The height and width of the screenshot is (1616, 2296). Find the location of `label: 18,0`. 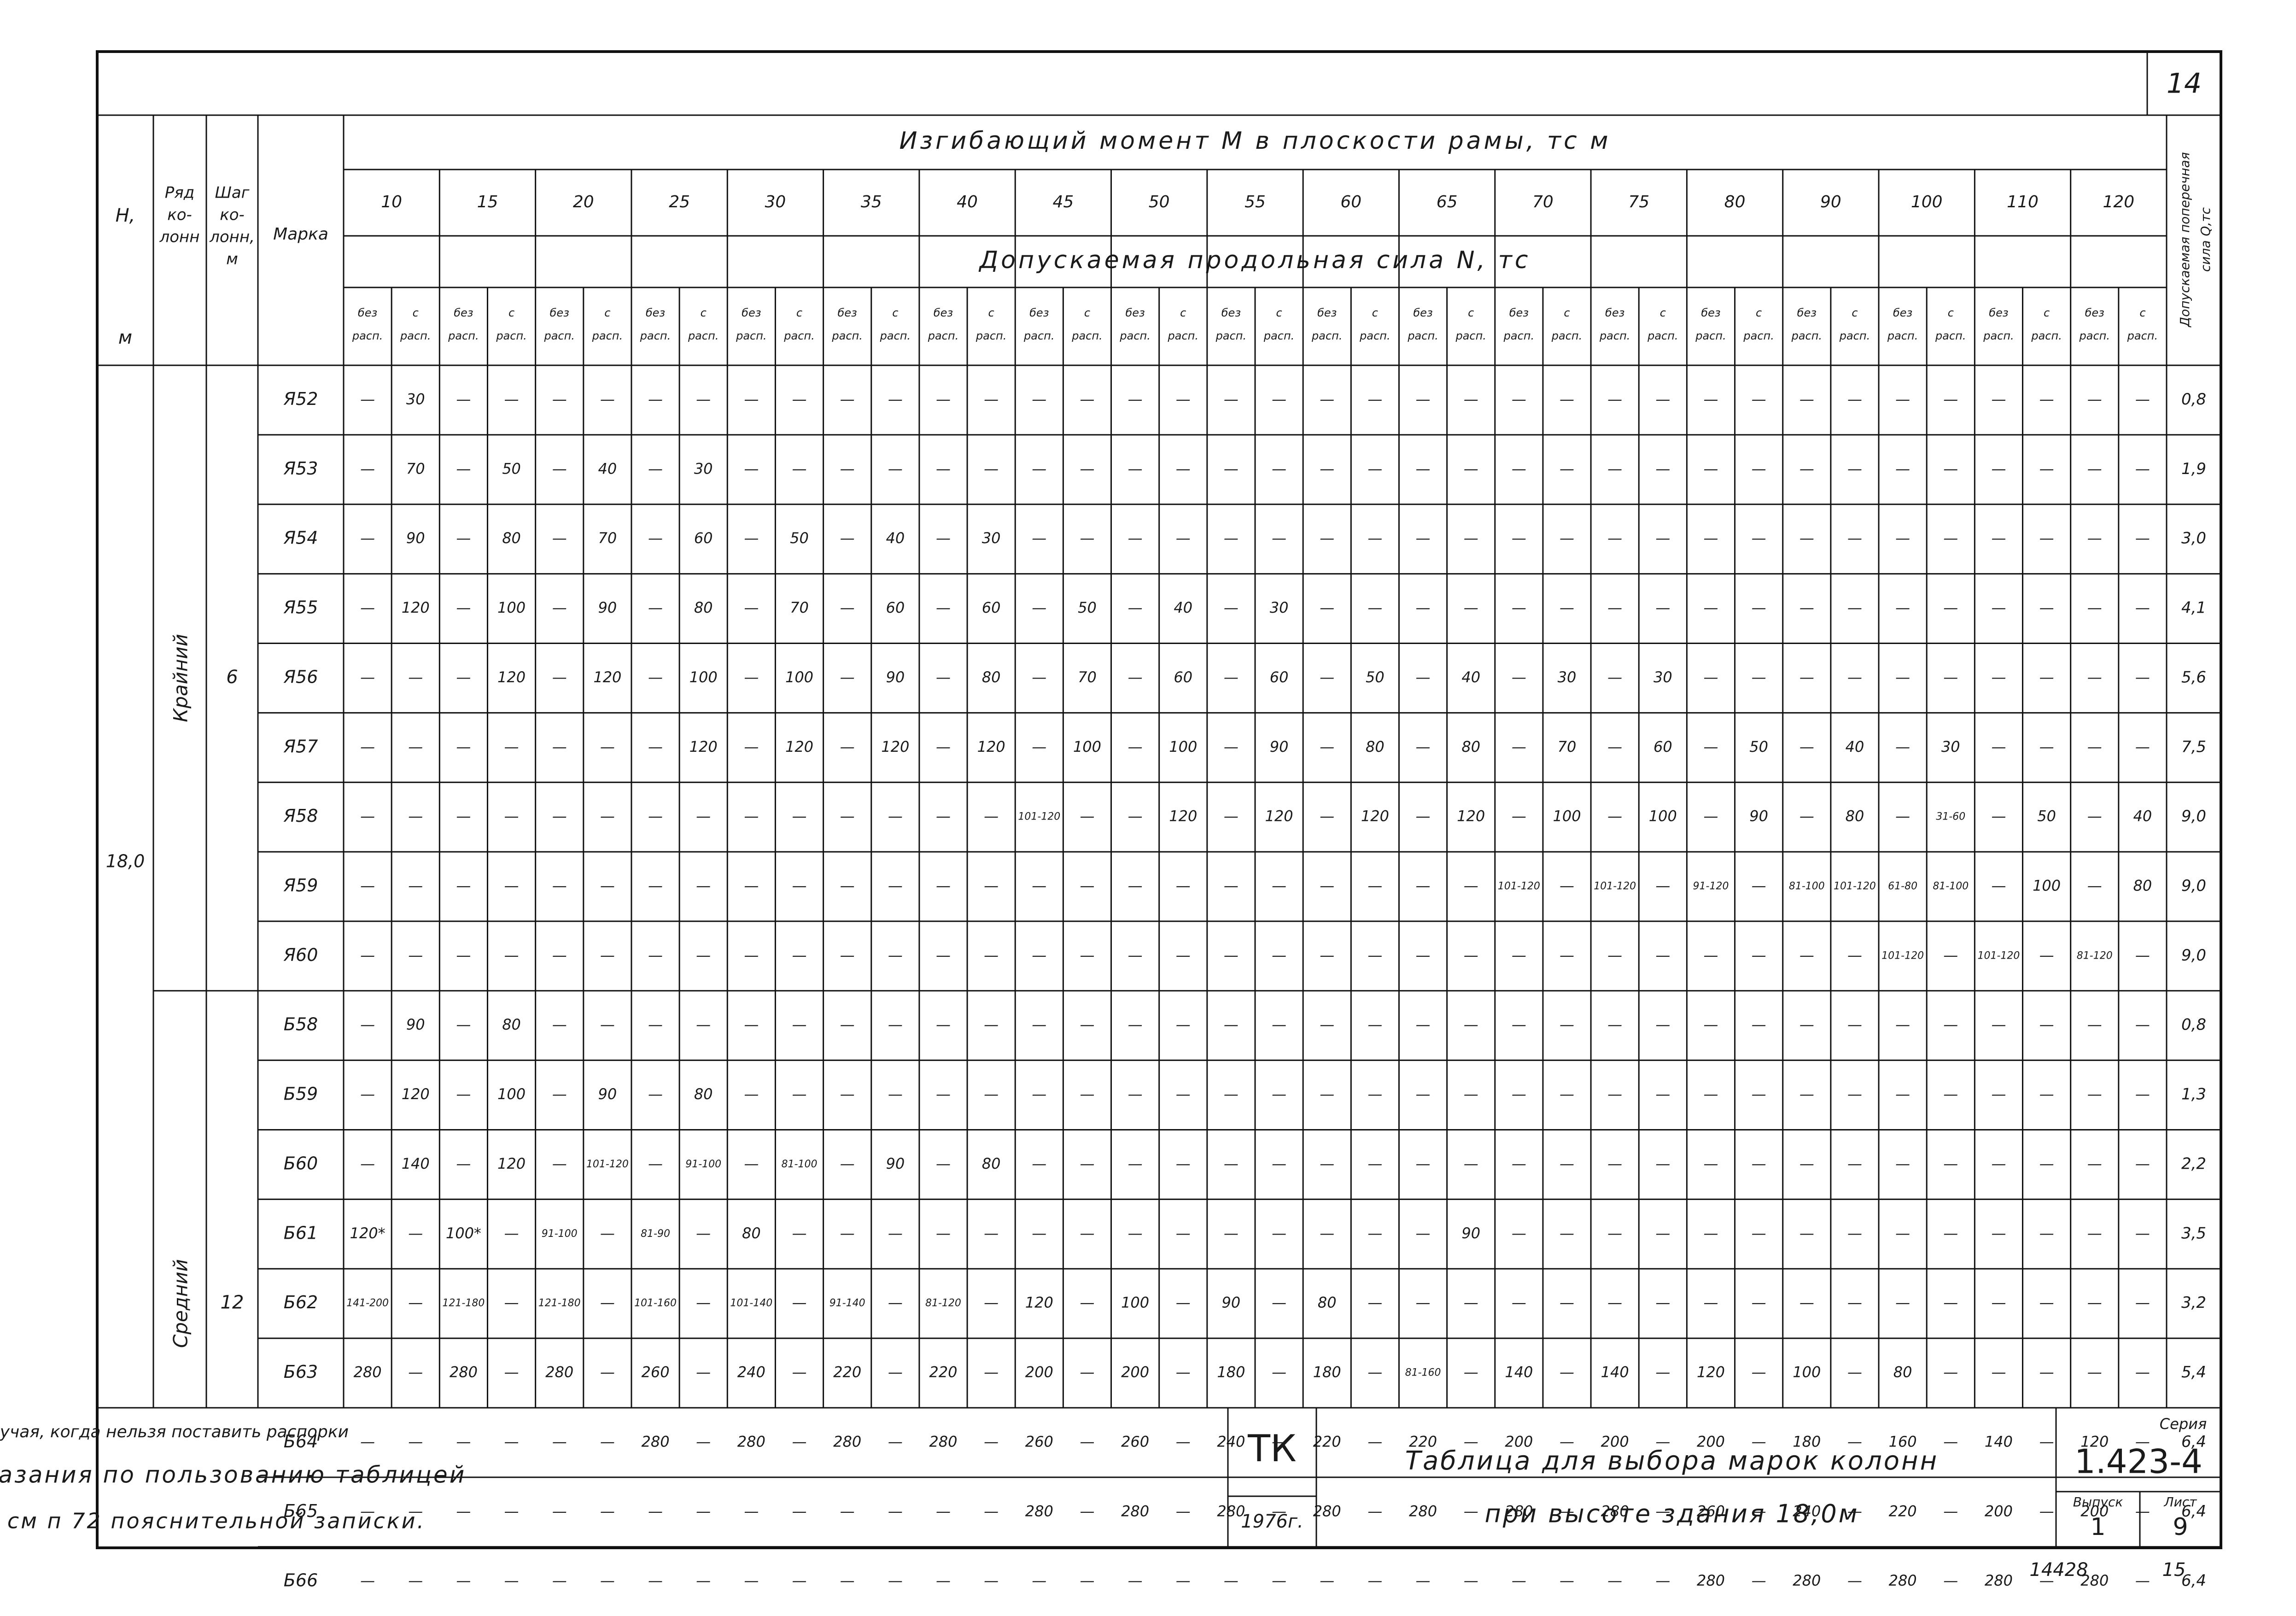

label: 18,0 is located at coordinates (125, 861).